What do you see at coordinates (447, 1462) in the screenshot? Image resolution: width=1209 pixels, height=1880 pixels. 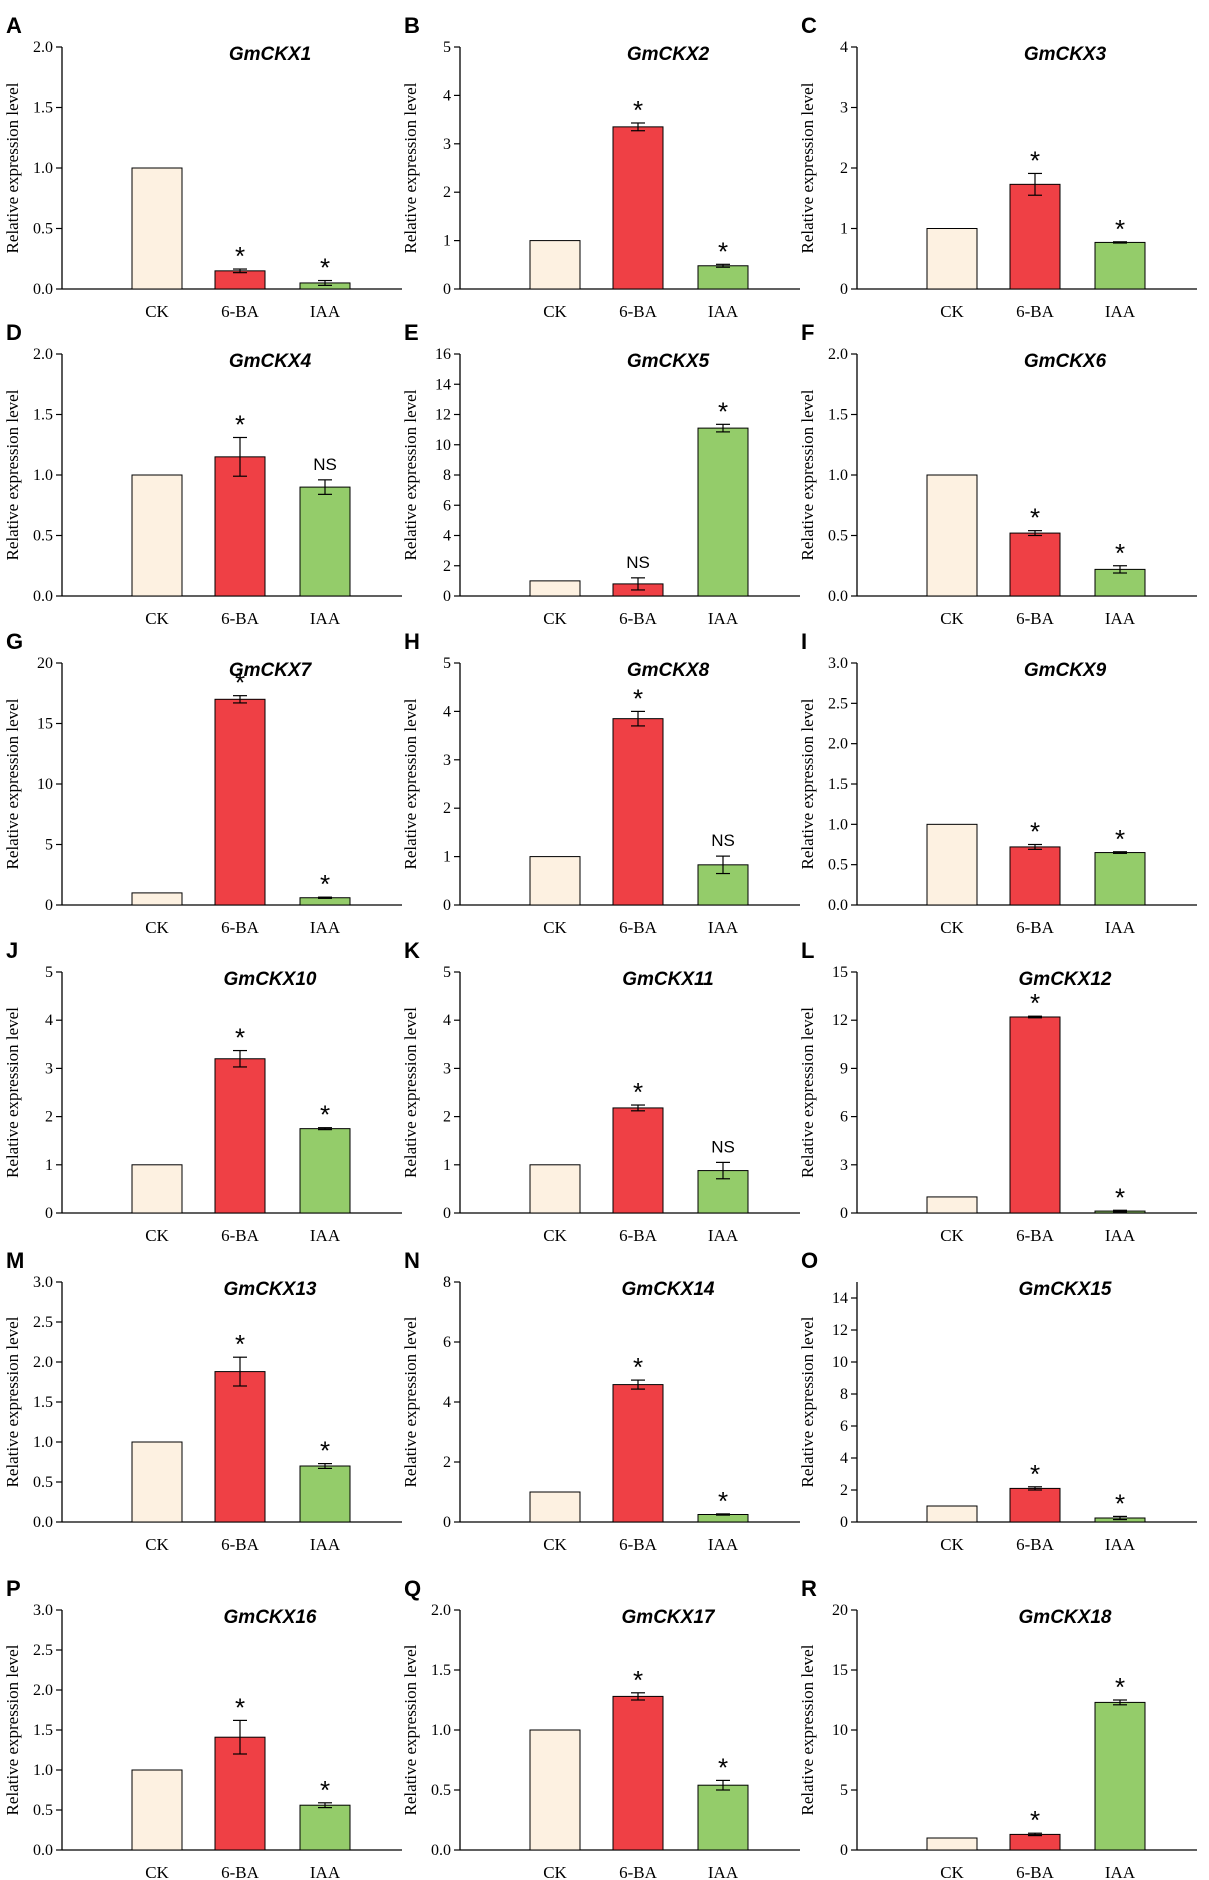 I see `y-tick-label: 2` at bounding box center [447, 1462].